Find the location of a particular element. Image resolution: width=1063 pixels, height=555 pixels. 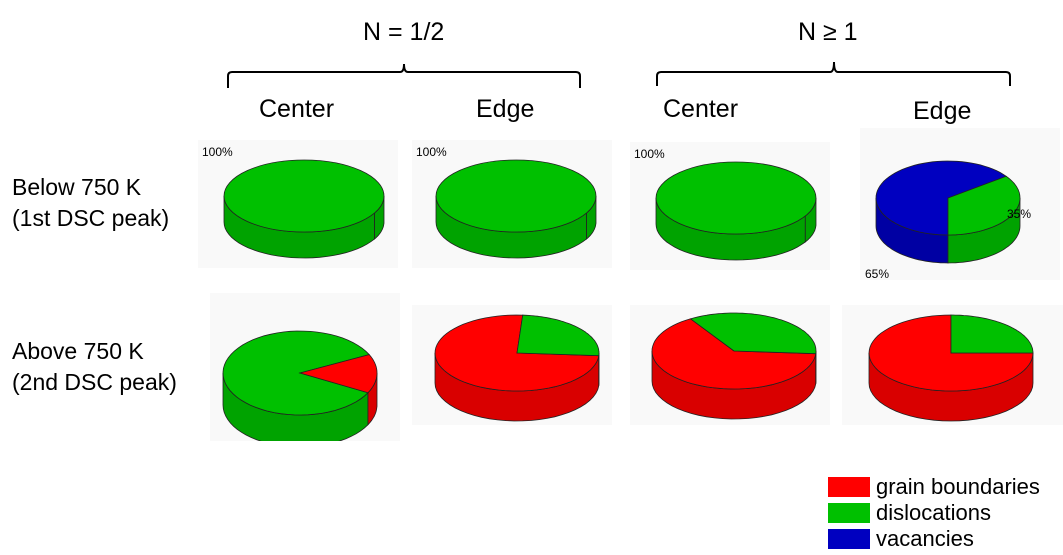

legend-swatch-vacancies is located at coordinates (849, 539).